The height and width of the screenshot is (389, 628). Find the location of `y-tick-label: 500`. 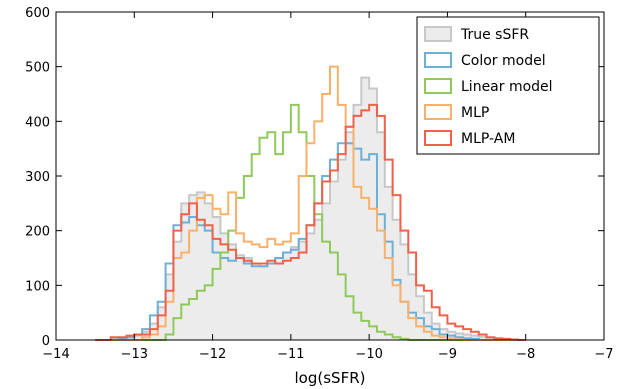

y-tick-label: 500 is located at coordinates (37, 68).